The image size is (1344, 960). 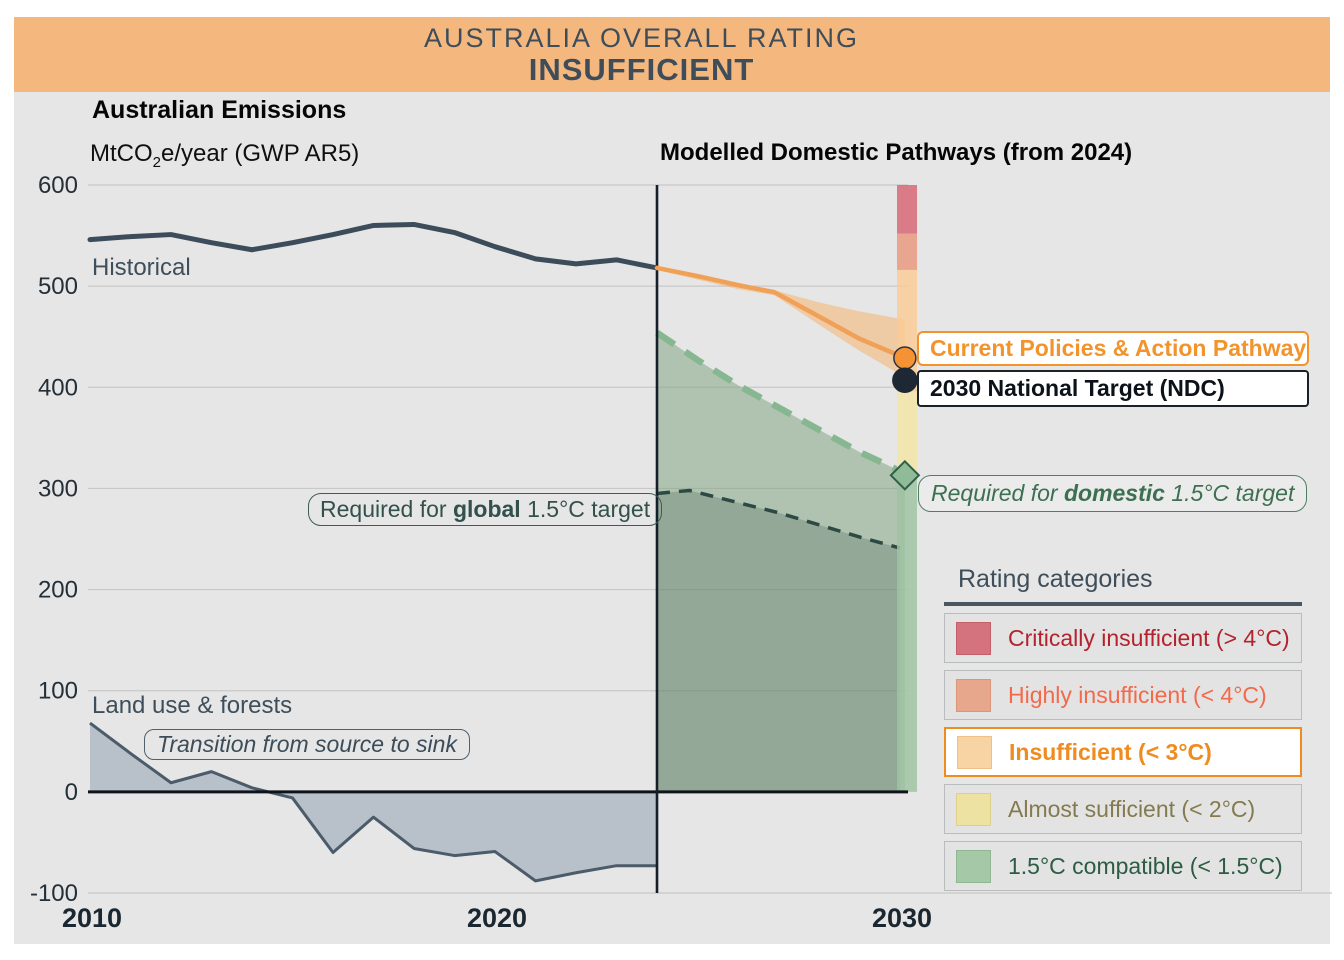 What do you see at coordinates (58, 691) in the screenshot?
I see `y-tick-100: 100` at bounding box center [58, 691].